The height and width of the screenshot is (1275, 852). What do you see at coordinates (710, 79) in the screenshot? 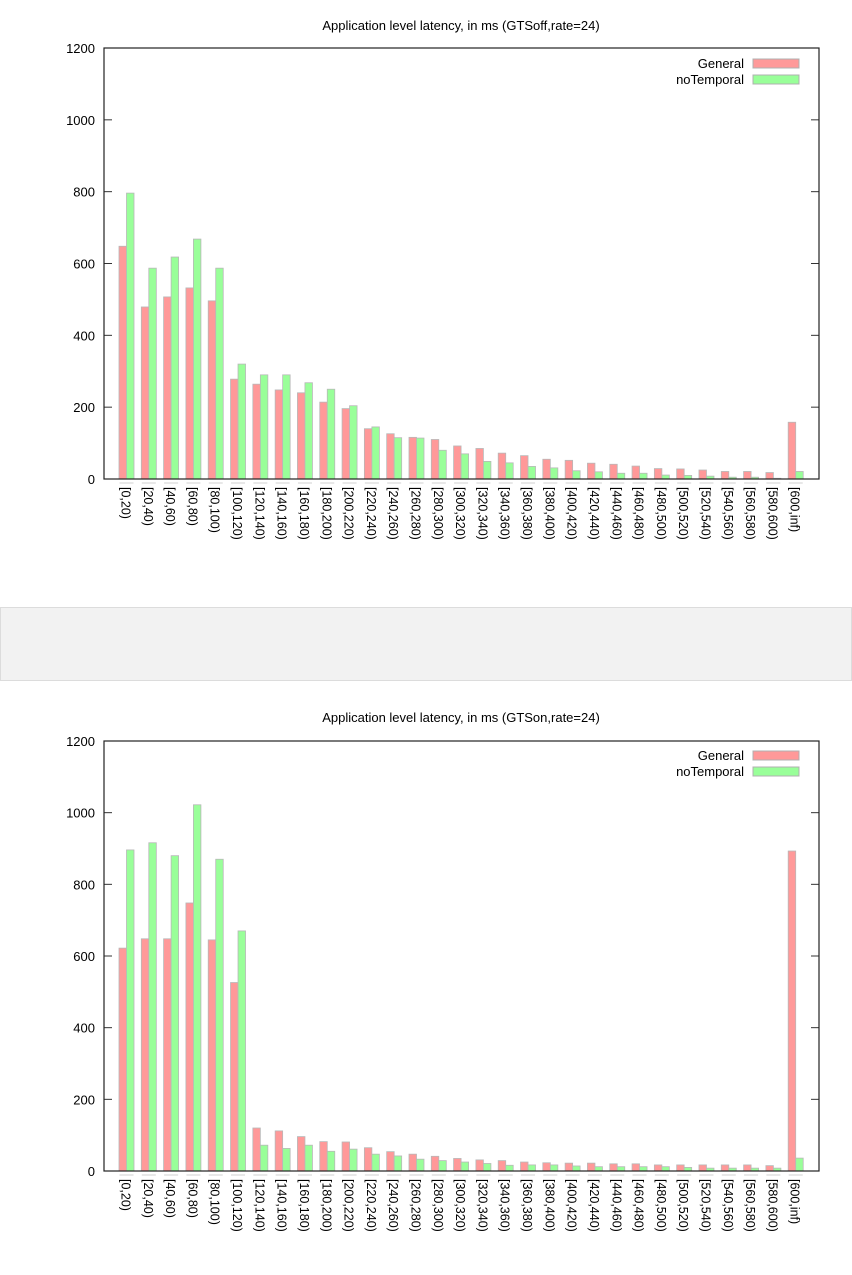
I see `legend-label-notemporal: noTemporal` at bounding box center [710, 79].